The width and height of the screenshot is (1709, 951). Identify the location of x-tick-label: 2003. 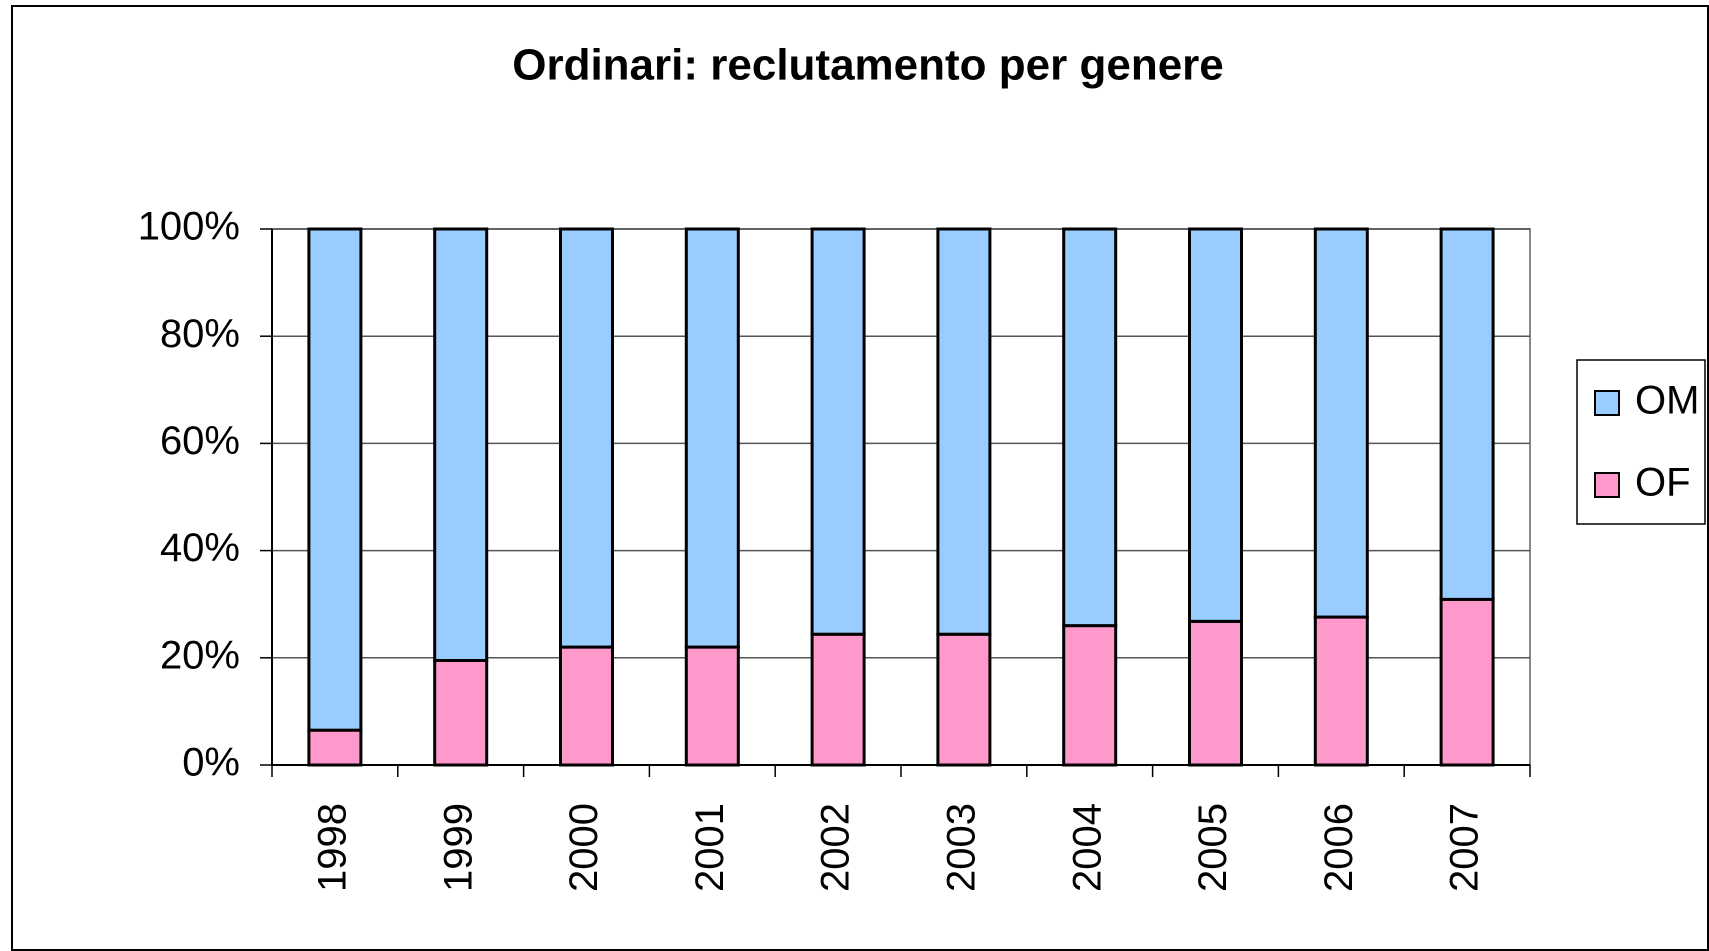
(961, 847).